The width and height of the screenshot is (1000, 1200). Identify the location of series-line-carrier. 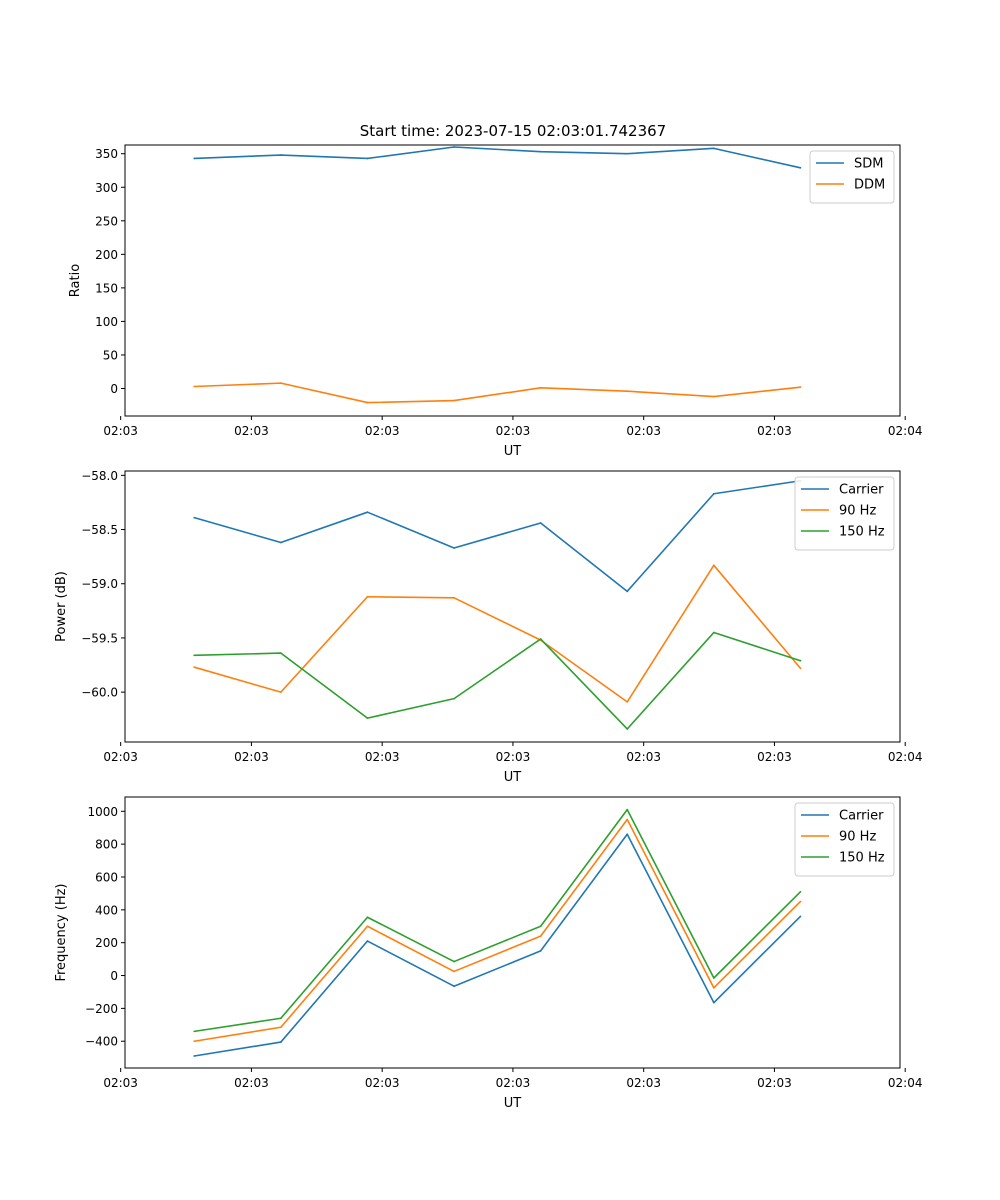
(497, 536).